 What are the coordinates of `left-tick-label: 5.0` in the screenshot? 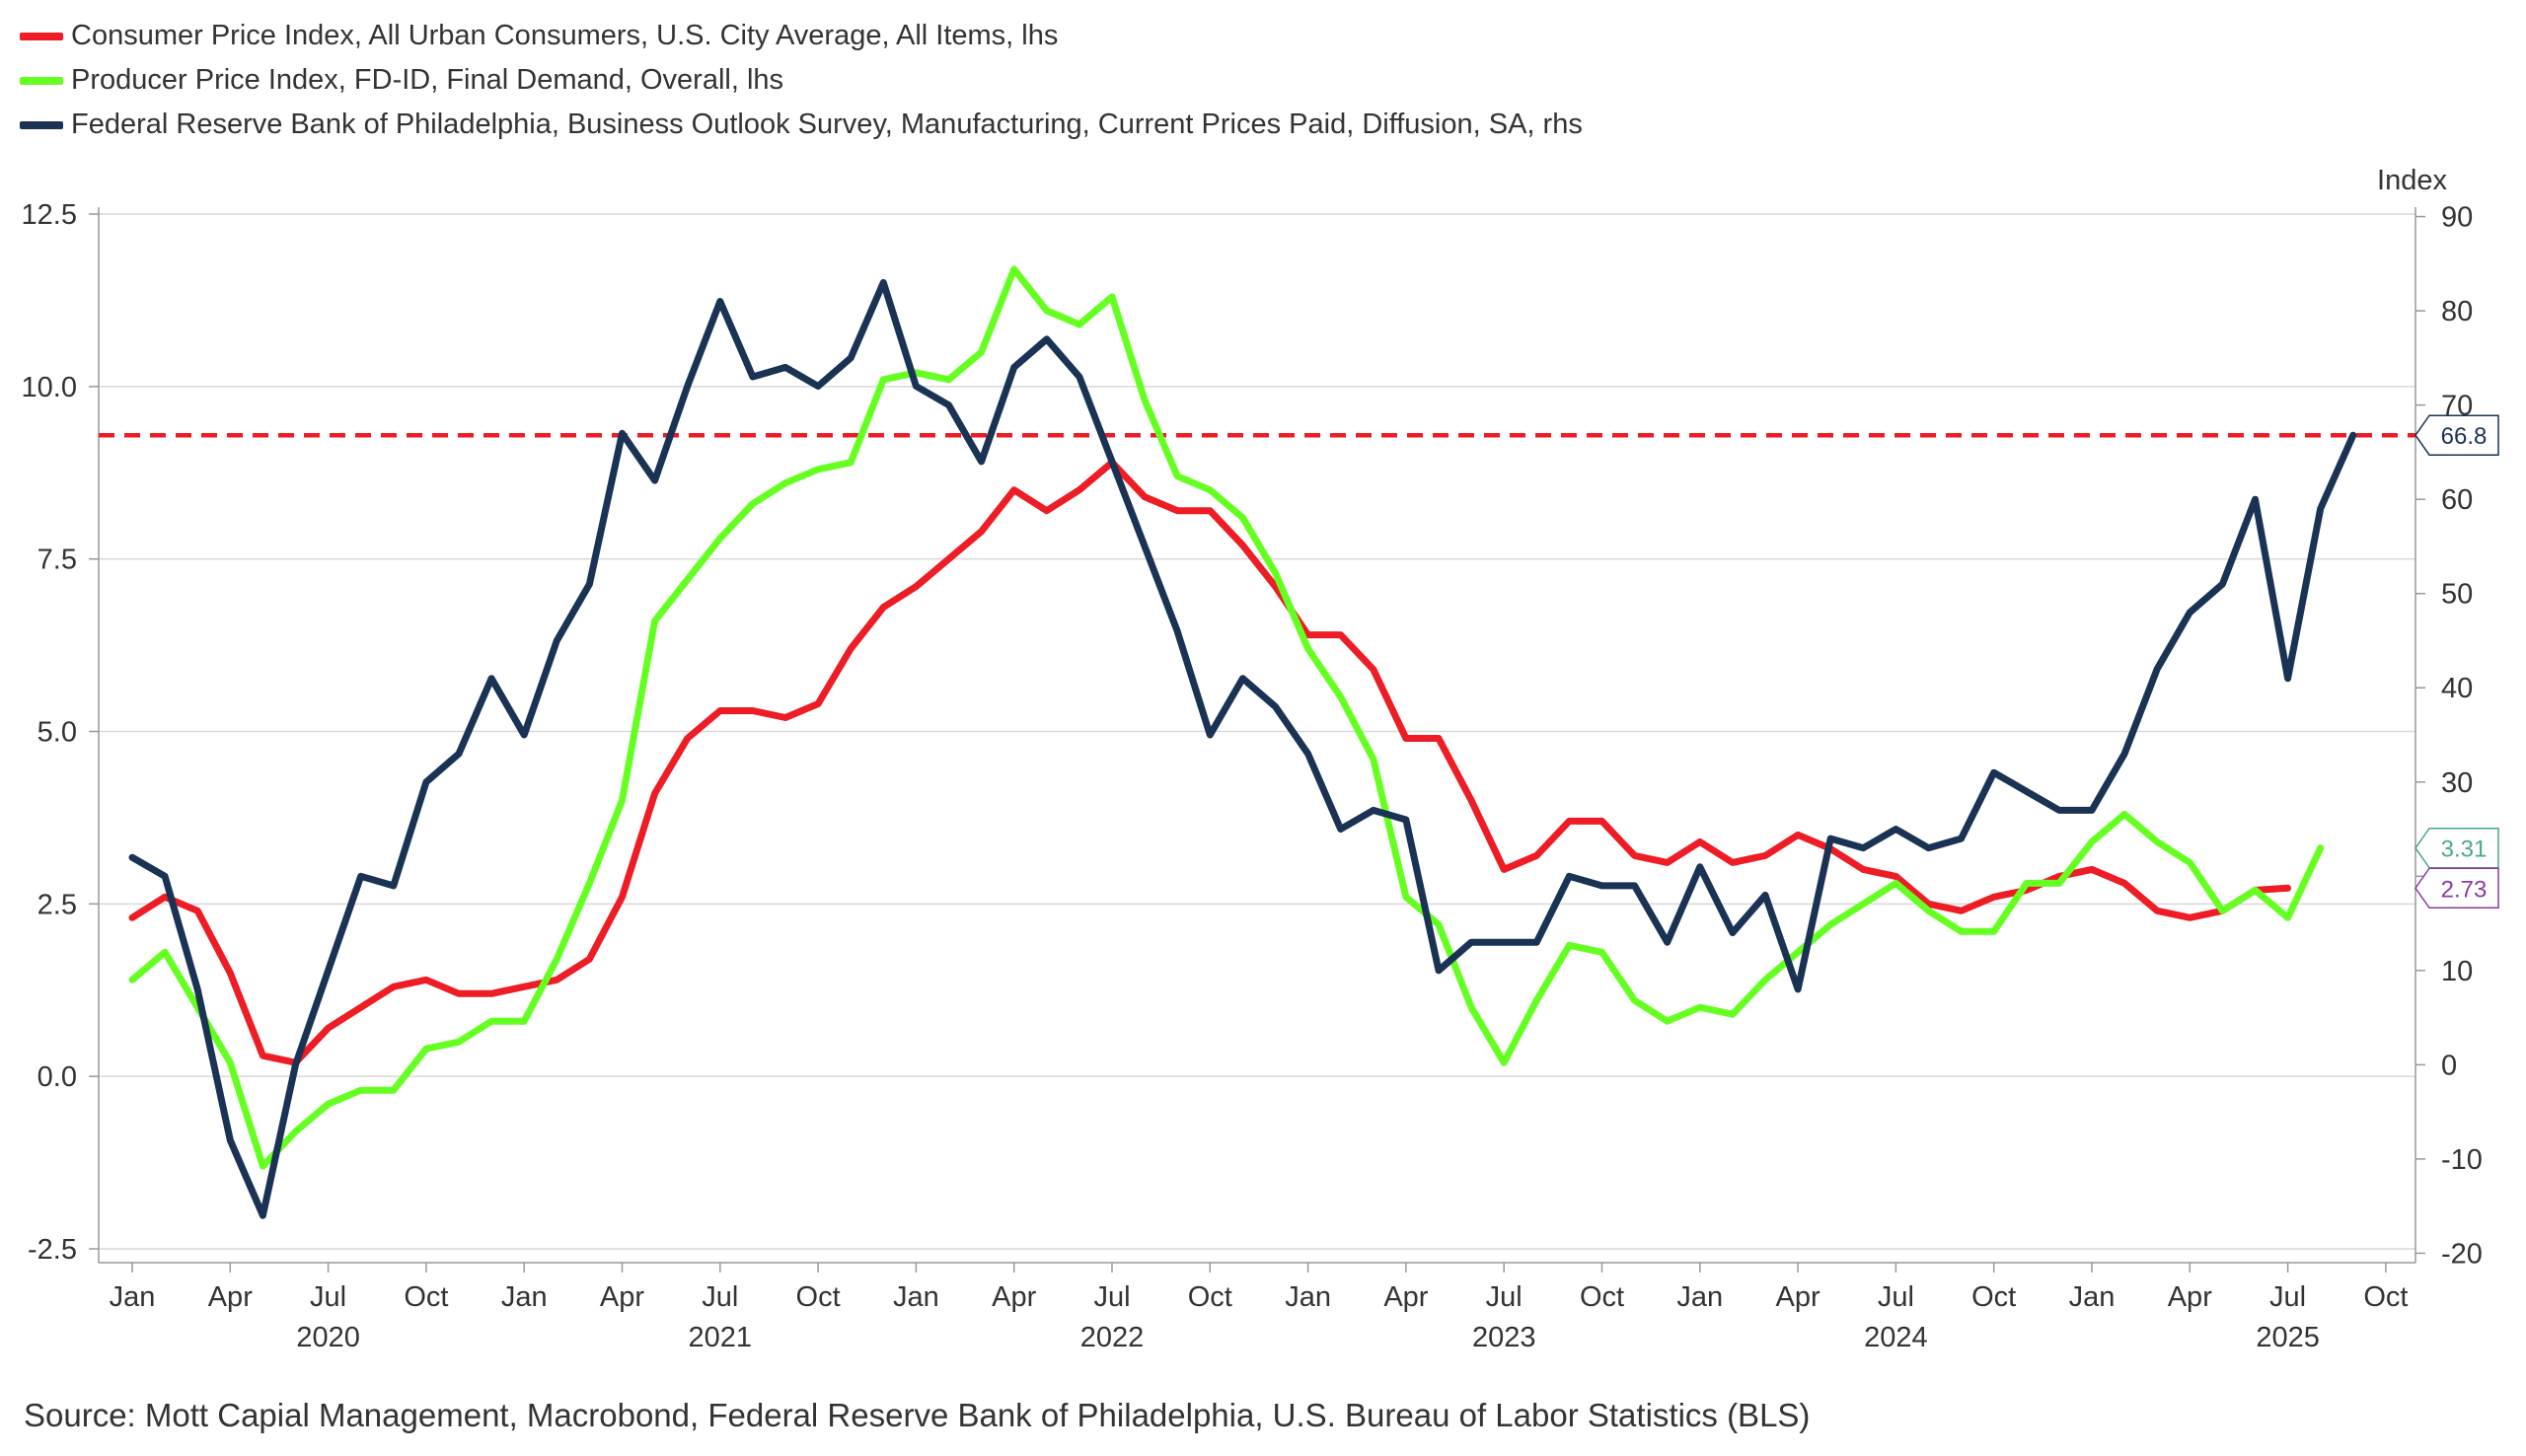 It's located at (57, 733).